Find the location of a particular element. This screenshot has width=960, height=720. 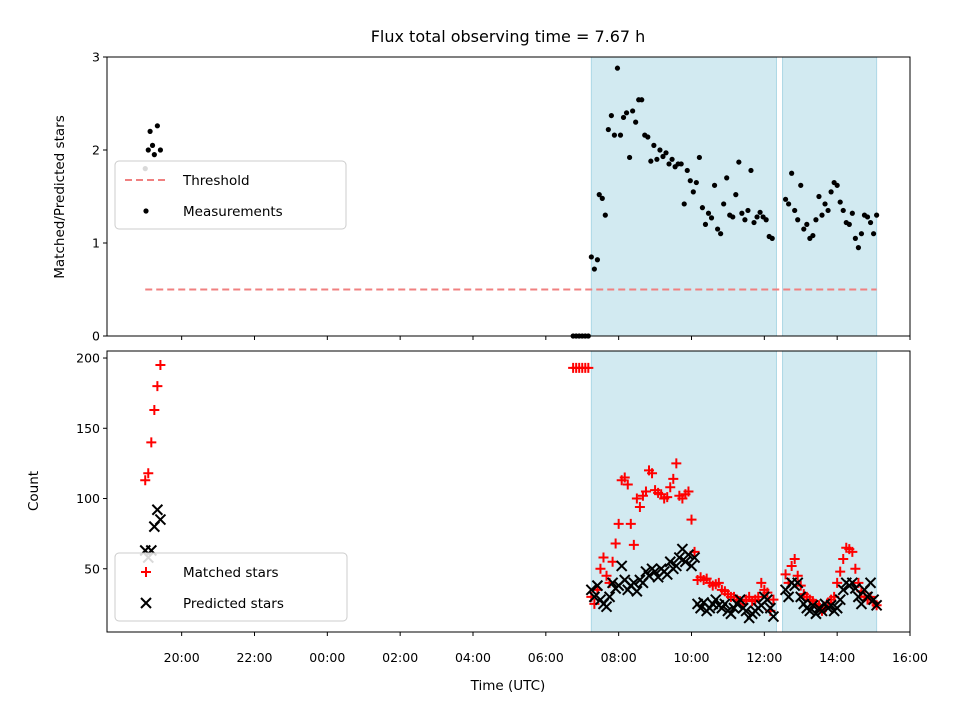

x-tick-label: 08:00 is located at coordinates (619, 657).